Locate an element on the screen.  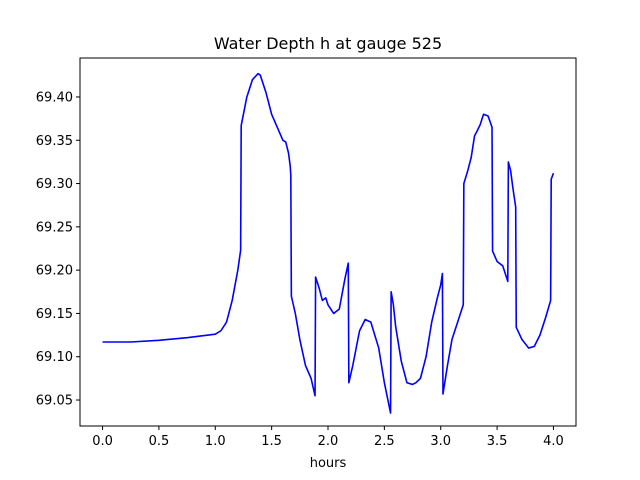
y-tick-label: 69.20 is located at coordinates (54, 271).